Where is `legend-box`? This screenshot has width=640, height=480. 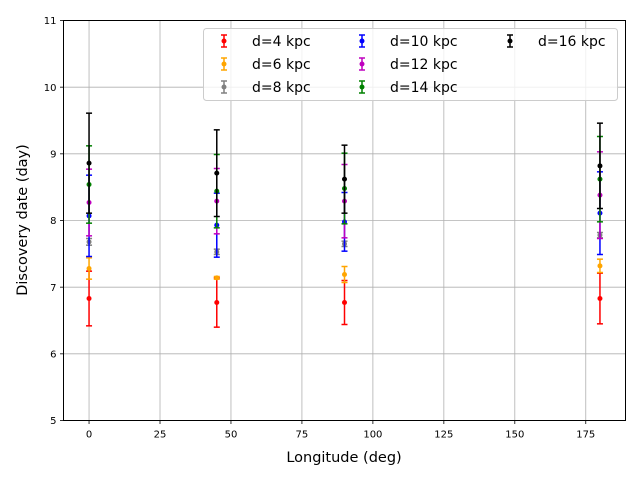 legend-box is located at coordinates (410, 64).